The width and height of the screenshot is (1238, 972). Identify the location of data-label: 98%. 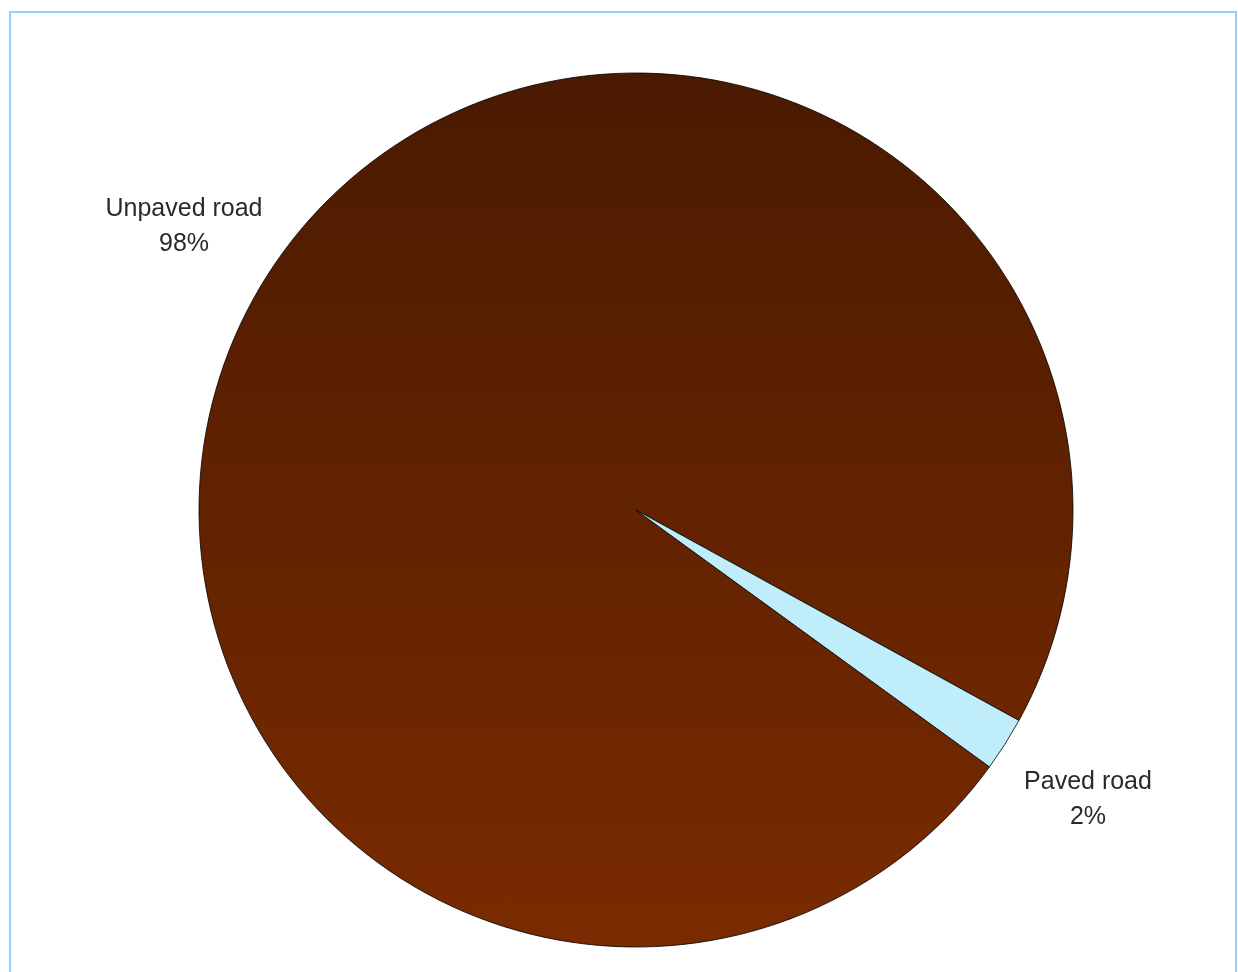
(184, 241).